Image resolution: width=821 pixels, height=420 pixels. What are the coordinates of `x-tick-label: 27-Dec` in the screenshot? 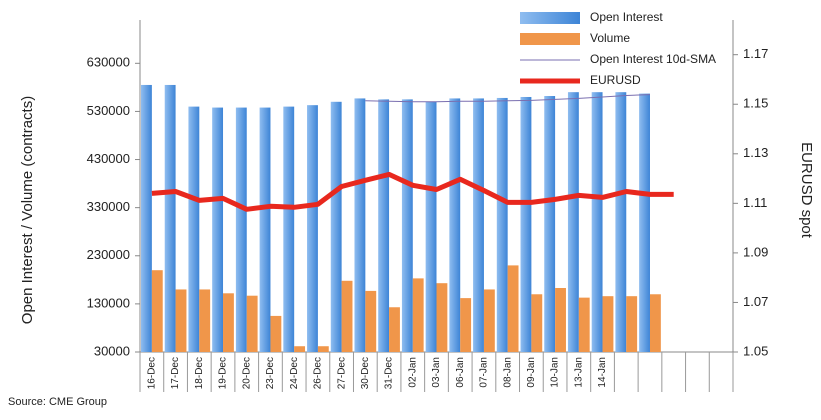 It's located at (341, 373).